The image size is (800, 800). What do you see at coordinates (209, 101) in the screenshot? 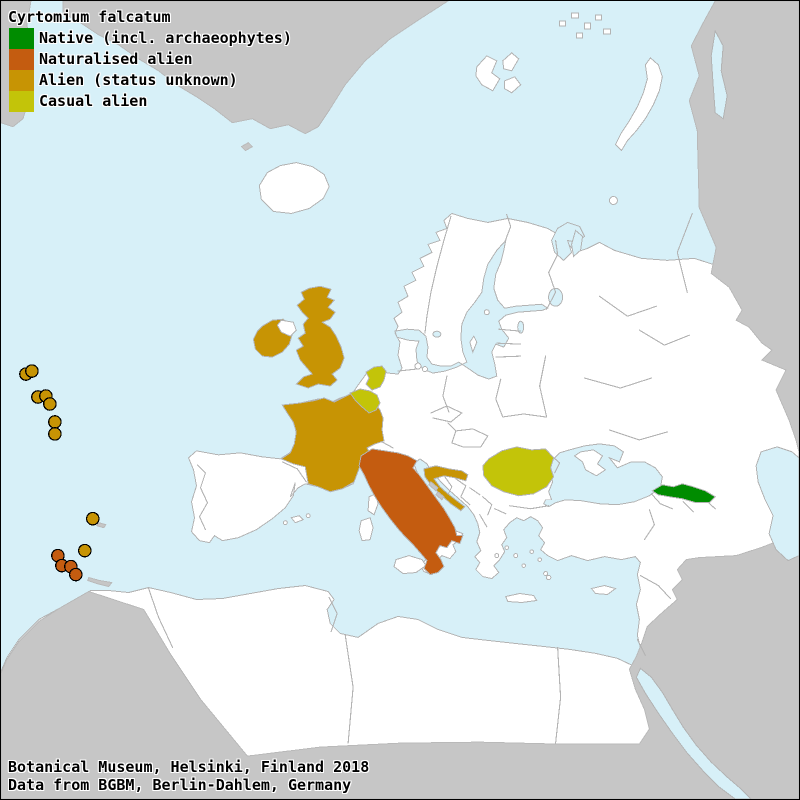
I see `legend-item-casual: Casual alien` at bounding box center [209, 101].